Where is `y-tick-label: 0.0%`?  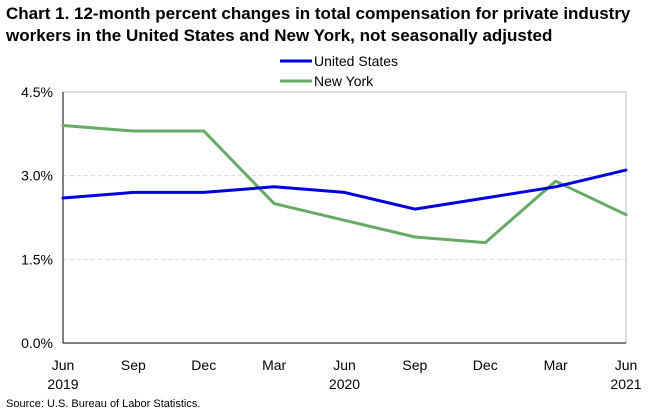 y-tick-label: 0.0% is located at coordinates (37, 343).